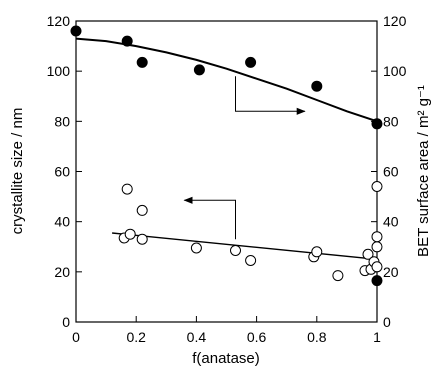  What do you see at coordinates (209, 218) in the screenshot?
I see `arrow-to-left-axis` at bounding box center [209, 218].